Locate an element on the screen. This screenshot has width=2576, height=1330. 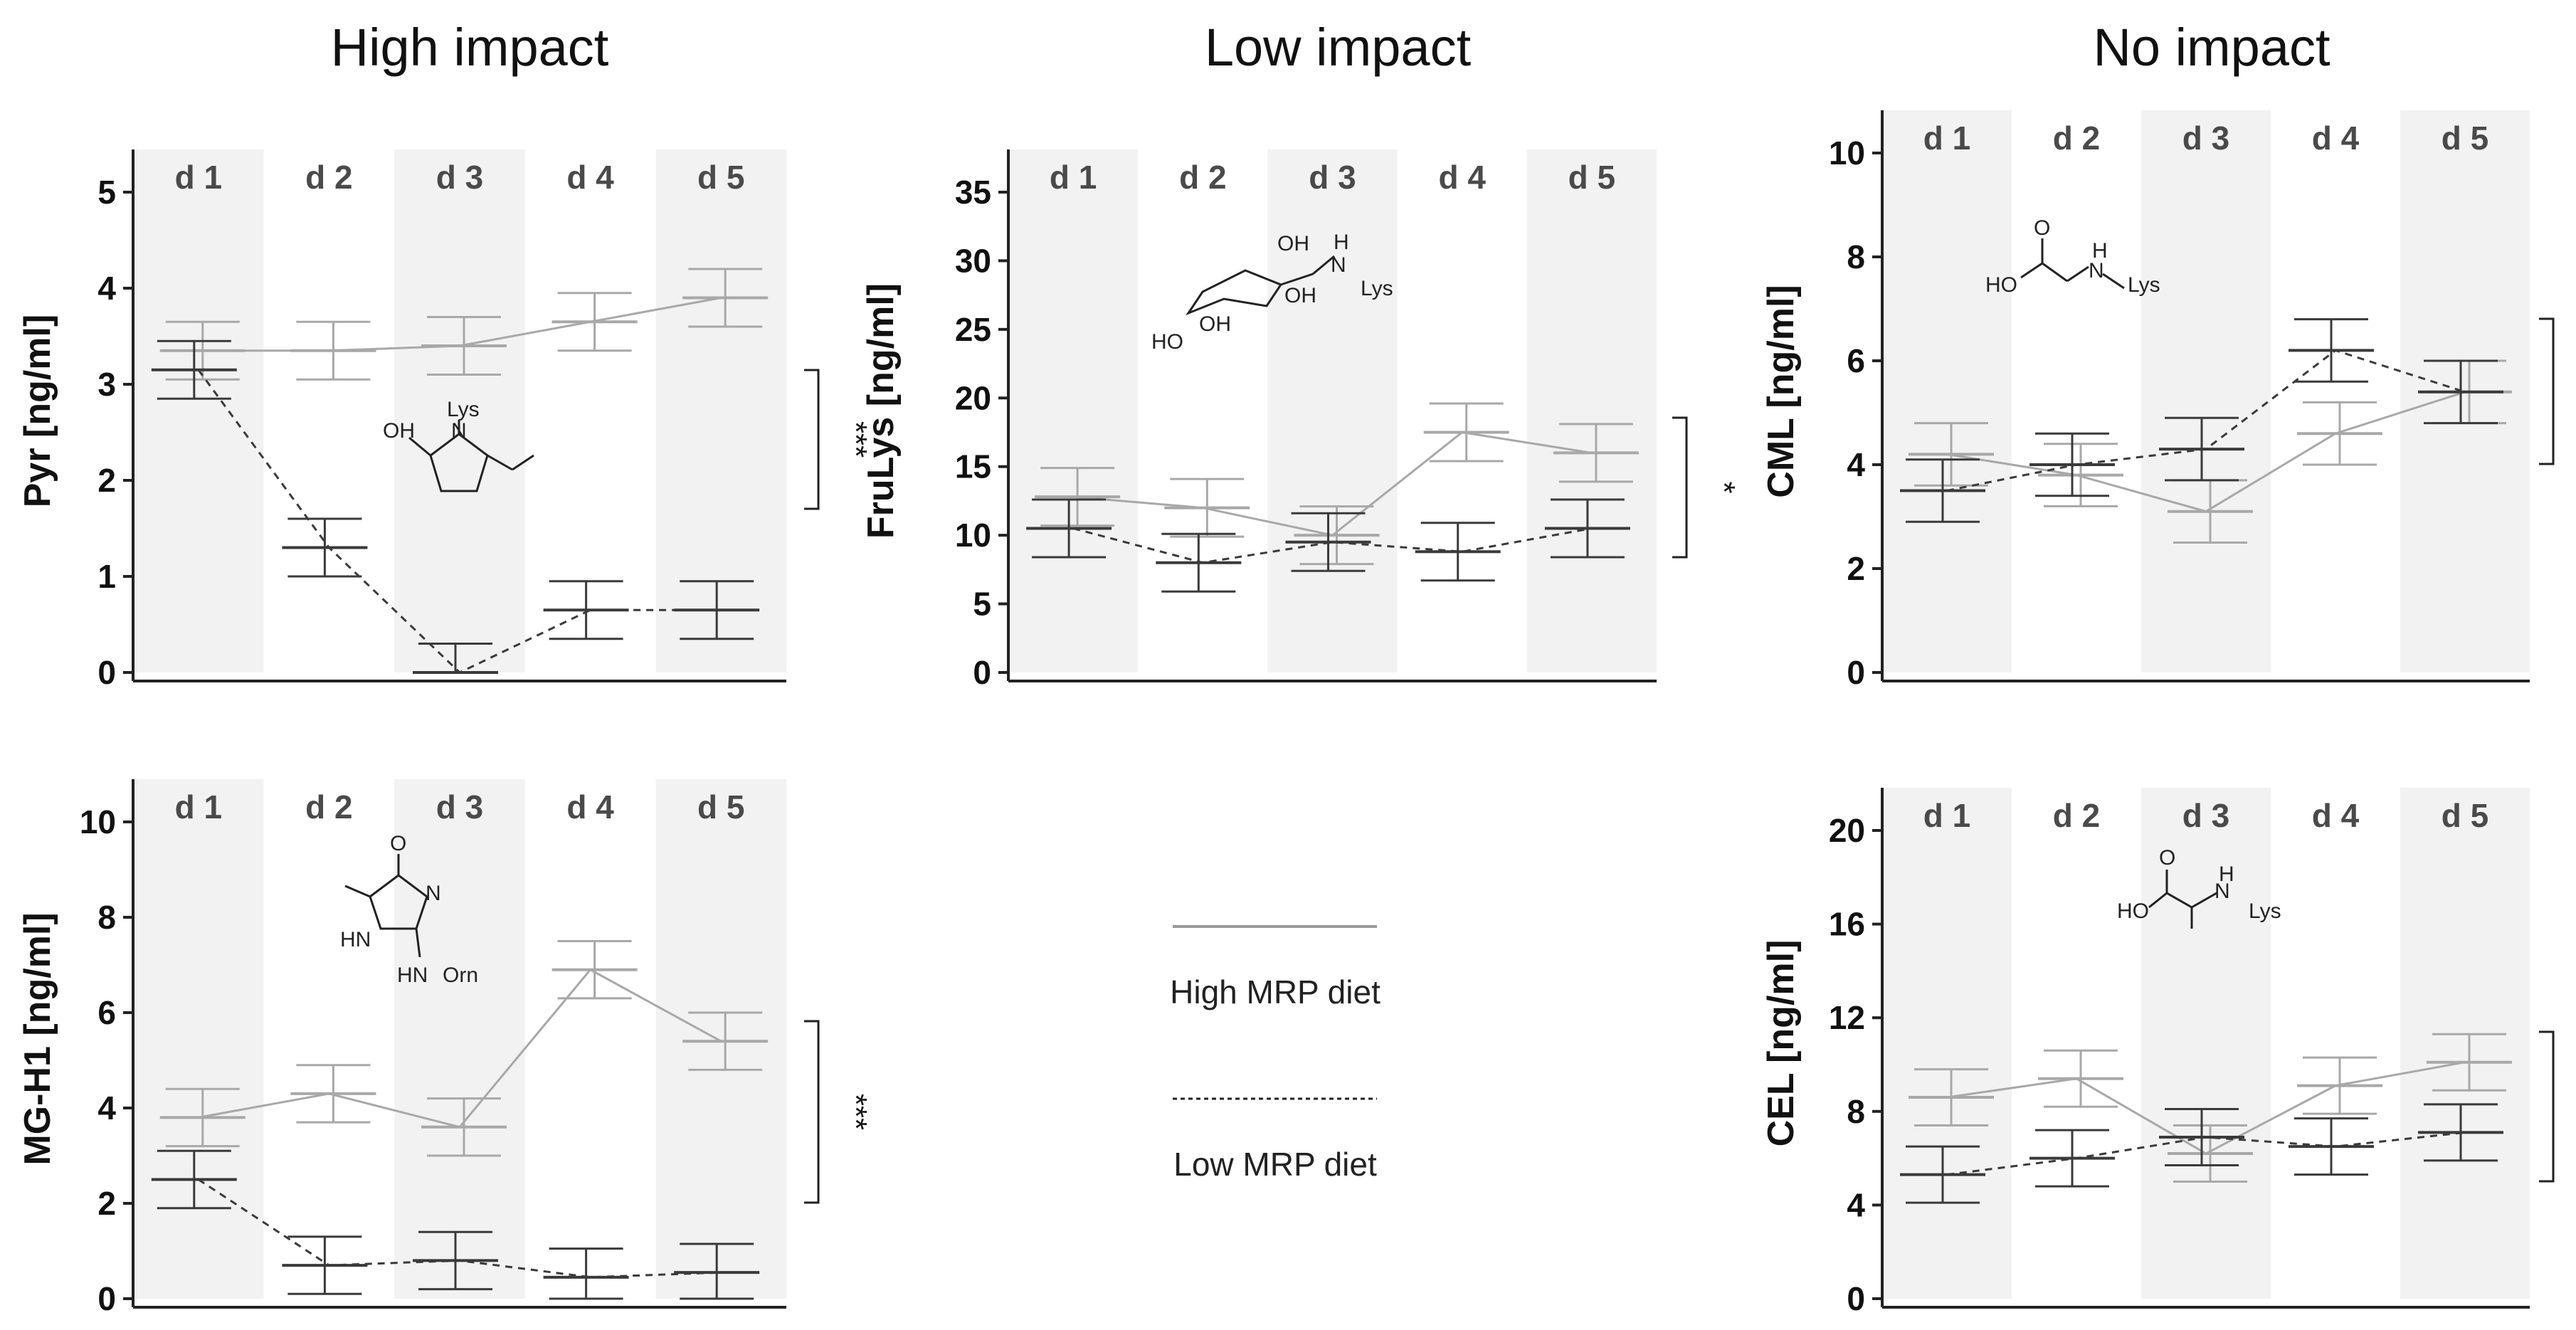
cml-series-high is located at coordinates (2206, 452).